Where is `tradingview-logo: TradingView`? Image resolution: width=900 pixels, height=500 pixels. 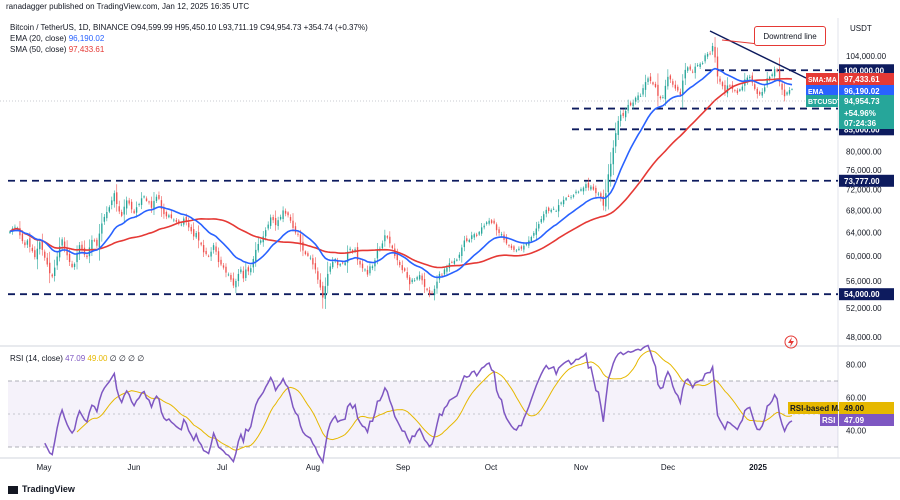 tradingview-logo: TradingView is located at coordinates (41, 489).